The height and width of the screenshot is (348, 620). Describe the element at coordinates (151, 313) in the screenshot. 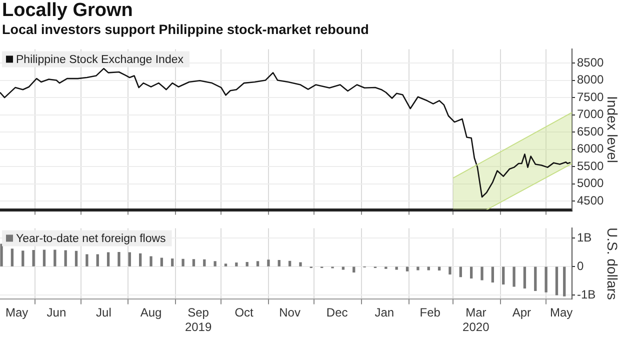

I see `x-tick-label: Aug` at that location.